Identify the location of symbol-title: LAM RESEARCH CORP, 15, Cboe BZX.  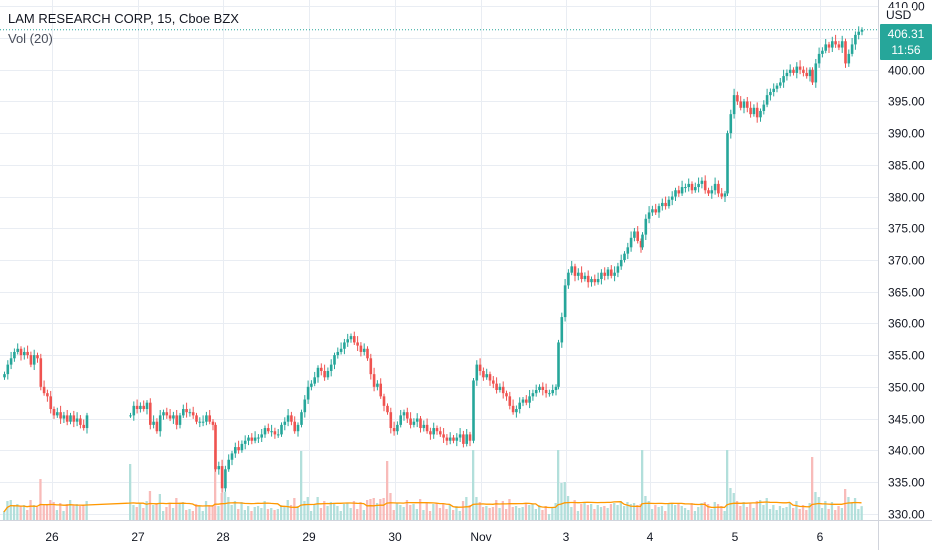
(123, 18).